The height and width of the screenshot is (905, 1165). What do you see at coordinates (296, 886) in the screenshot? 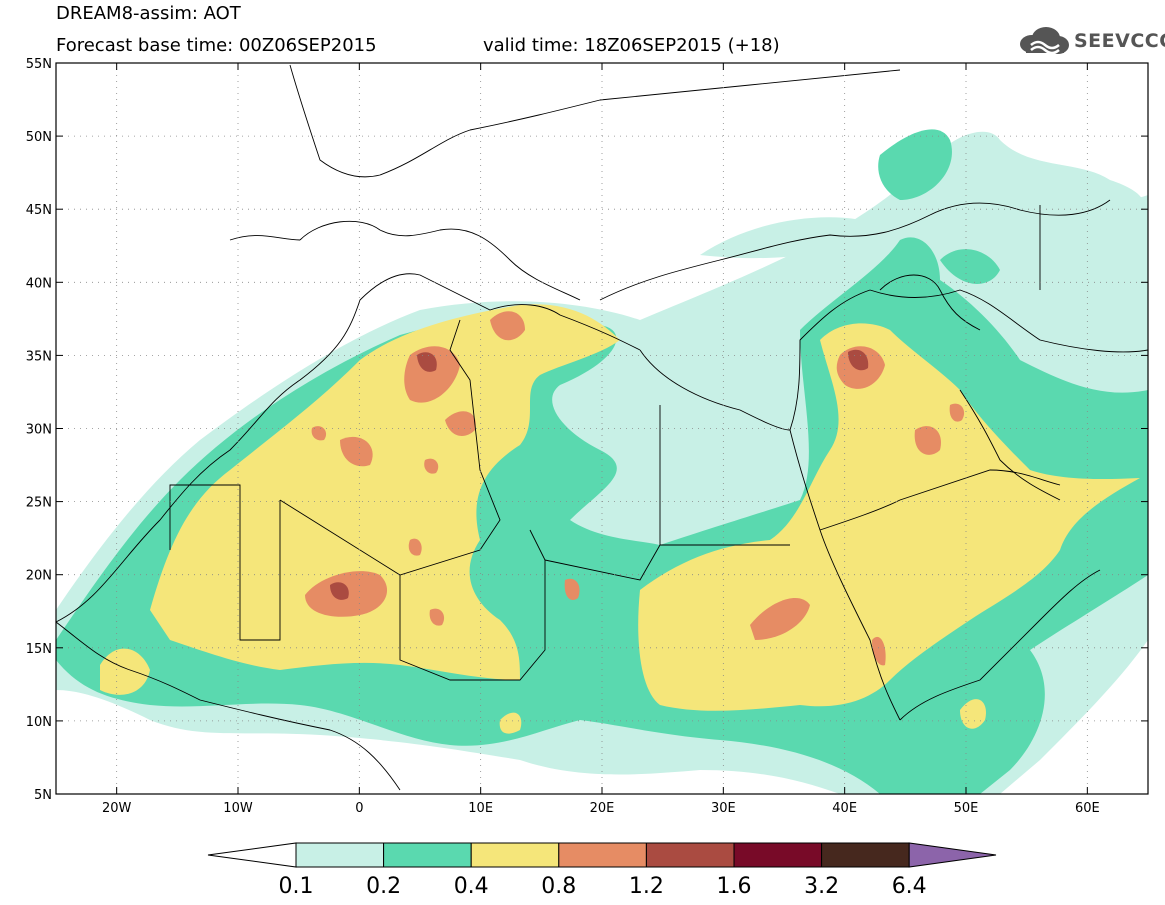
I see `colorbar-label: 0.1` at bounding box center [296, 886].